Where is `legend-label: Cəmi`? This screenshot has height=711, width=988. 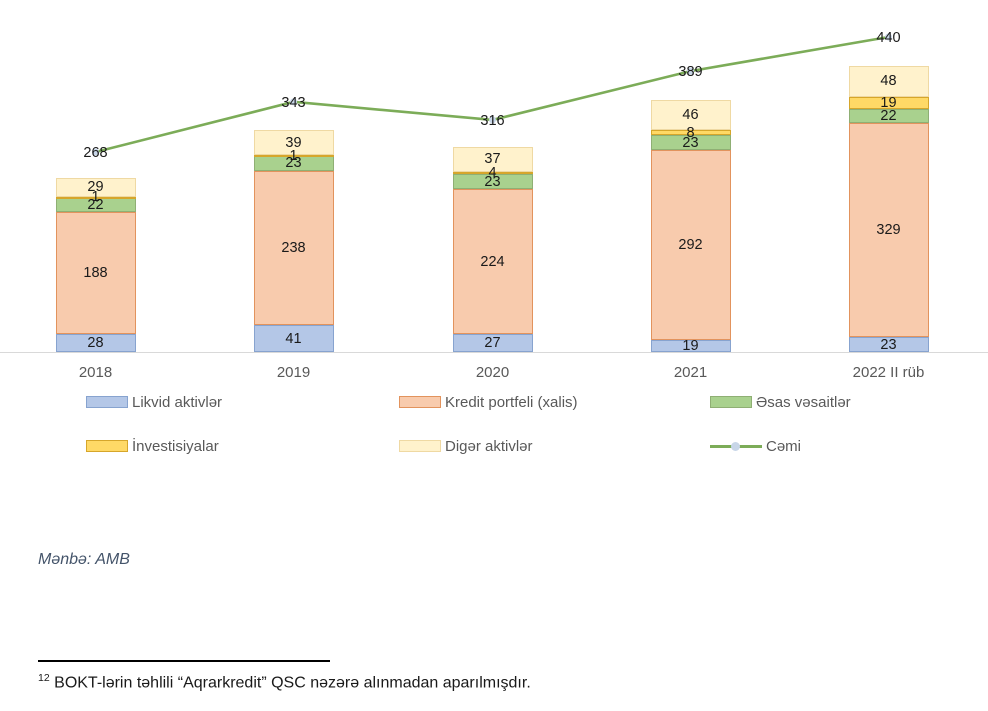
legend-label: Cəmi is located at coordinates (784, 446).